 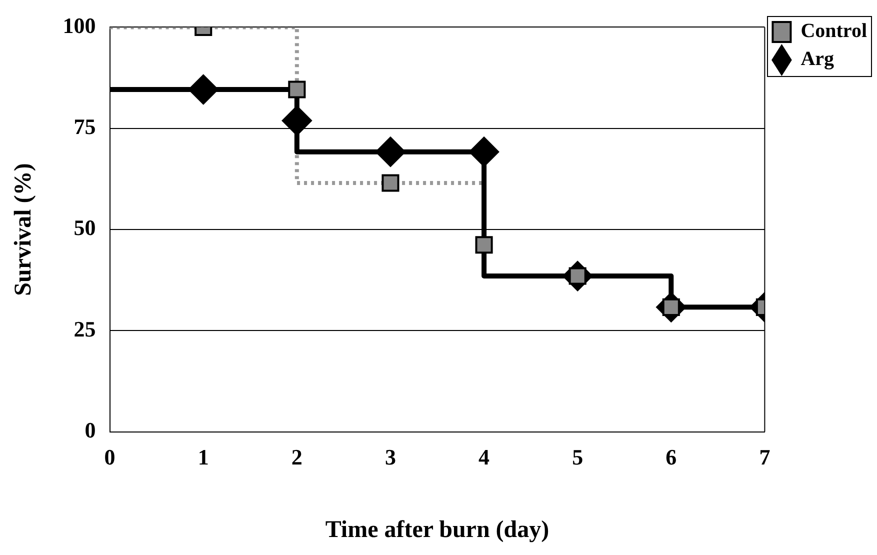 What do you see at coordinates (296, 457) in the screenshot?
I see `x-tick-label: 2` at bounding box center [296, 457].